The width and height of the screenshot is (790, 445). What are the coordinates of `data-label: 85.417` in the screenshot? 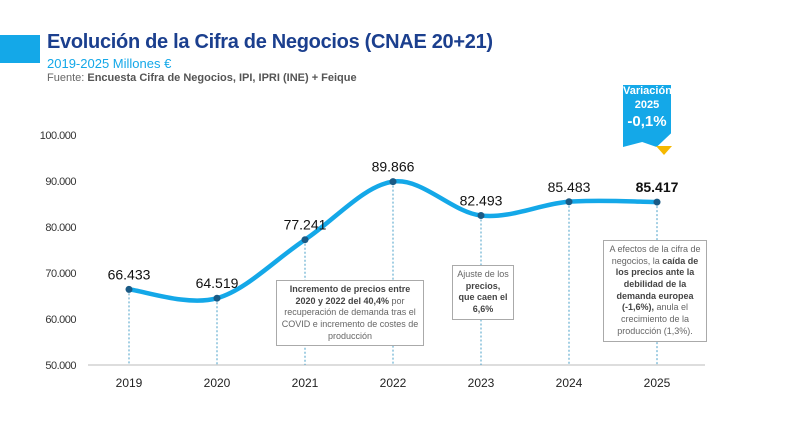 It's located at (657, 187).